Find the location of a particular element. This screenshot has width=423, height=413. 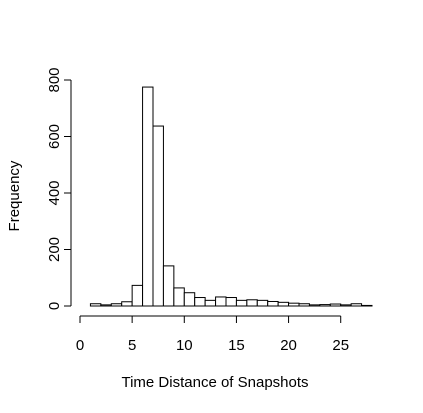

x-tick-label-0: 0 is located at coordinates (80, 345).